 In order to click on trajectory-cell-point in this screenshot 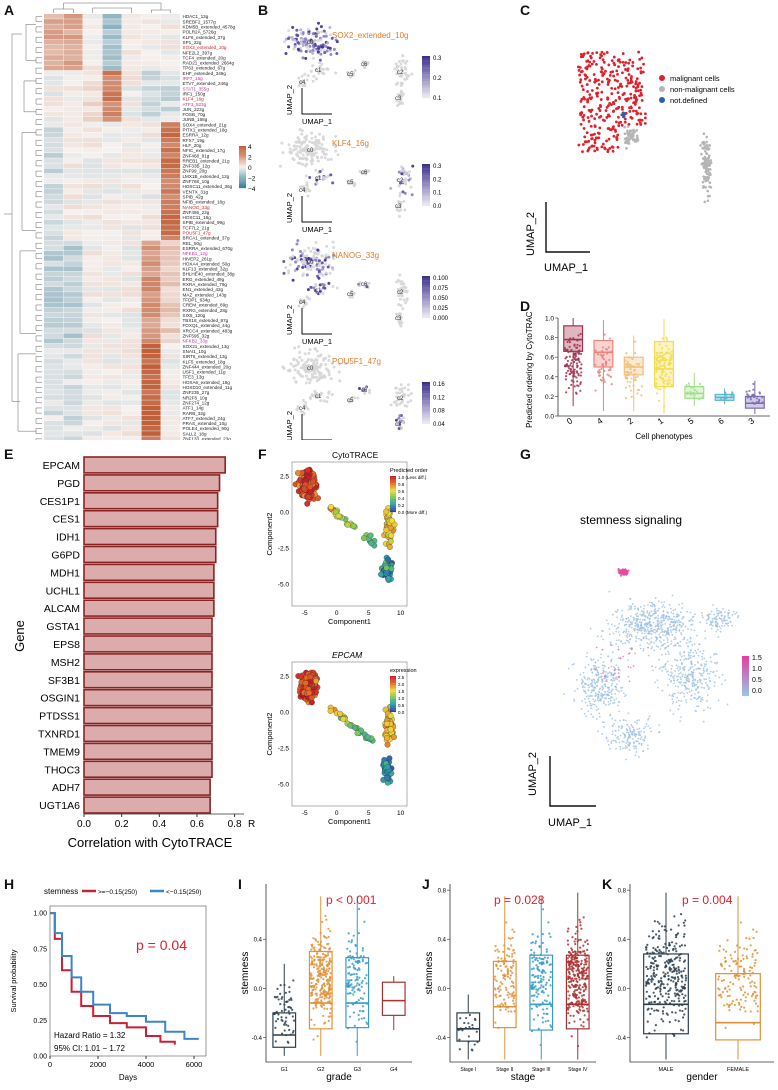, I will do `click(313, 481)`.